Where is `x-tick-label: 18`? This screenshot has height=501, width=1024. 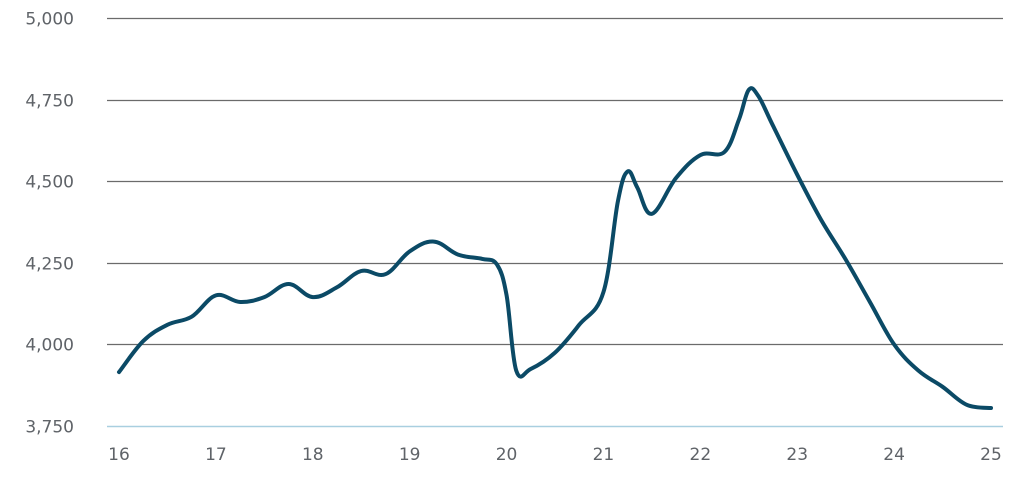
x-tick-label: 18 is located at coordinates (313, 455).